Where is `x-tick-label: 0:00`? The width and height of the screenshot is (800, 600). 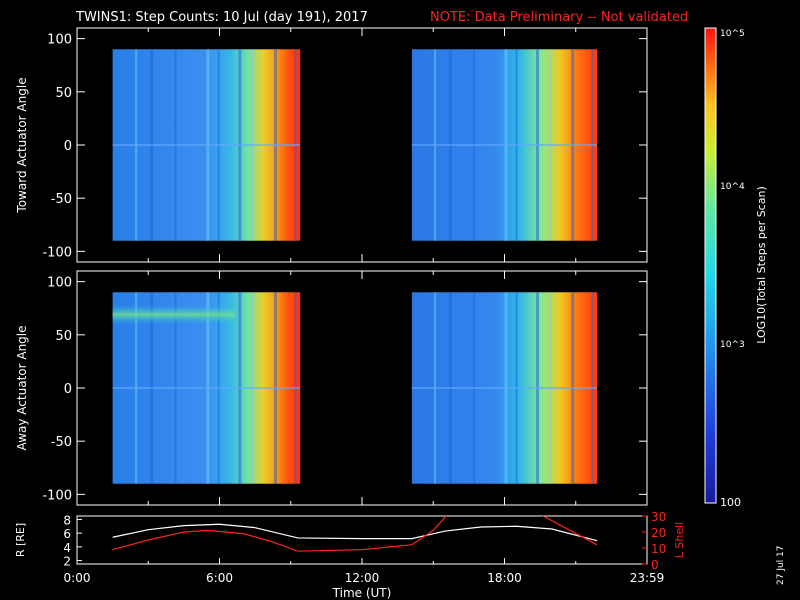 x-tick-label: 0:00 is located at coordinates (77, 578).